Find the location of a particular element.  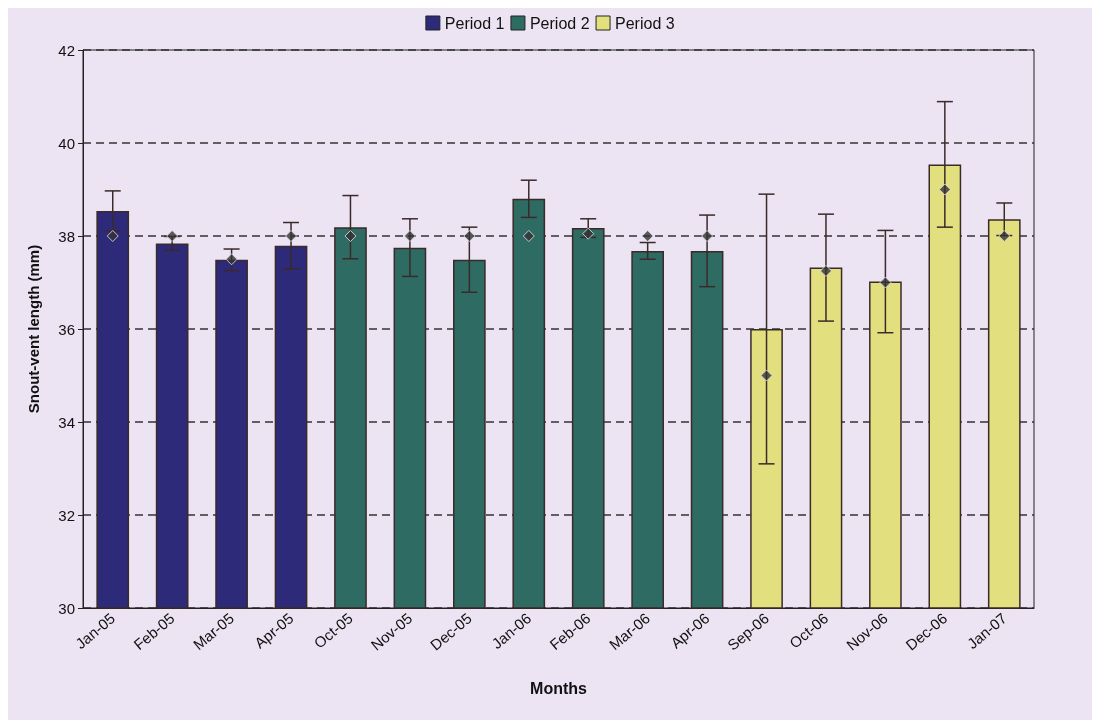

y-tick-label: 34 is located at coordinates (66, 422).